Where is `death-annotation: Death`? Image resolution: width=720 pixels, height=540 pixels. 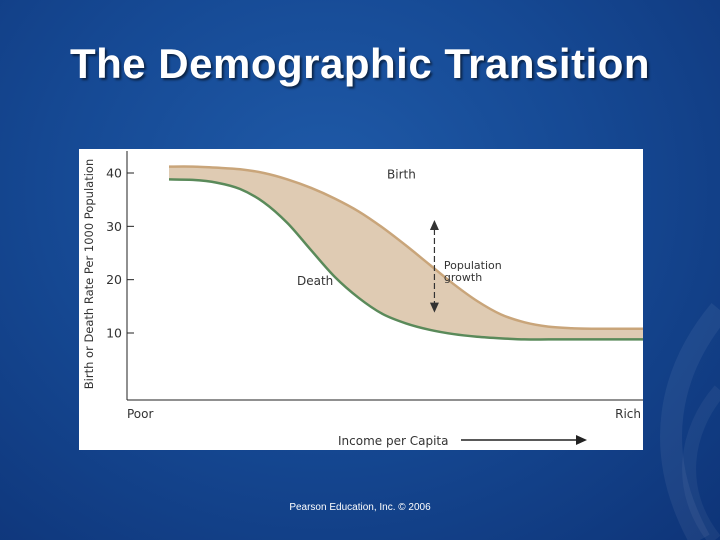
death-annotation: Death is located at coordinates (315, 281).